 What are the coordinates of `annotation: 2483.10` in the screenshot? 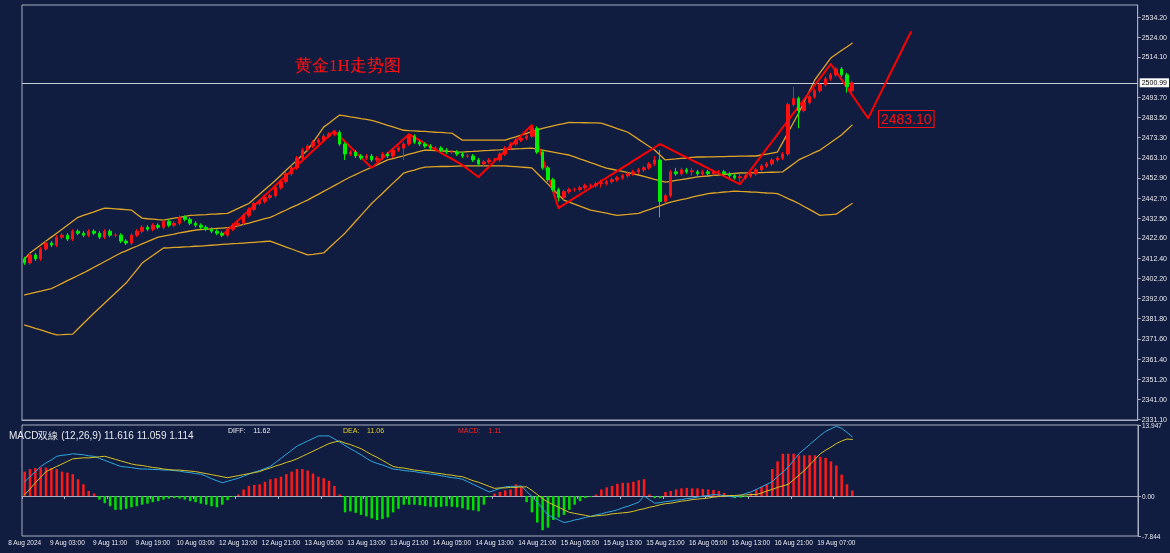 It's located at (906, 119).